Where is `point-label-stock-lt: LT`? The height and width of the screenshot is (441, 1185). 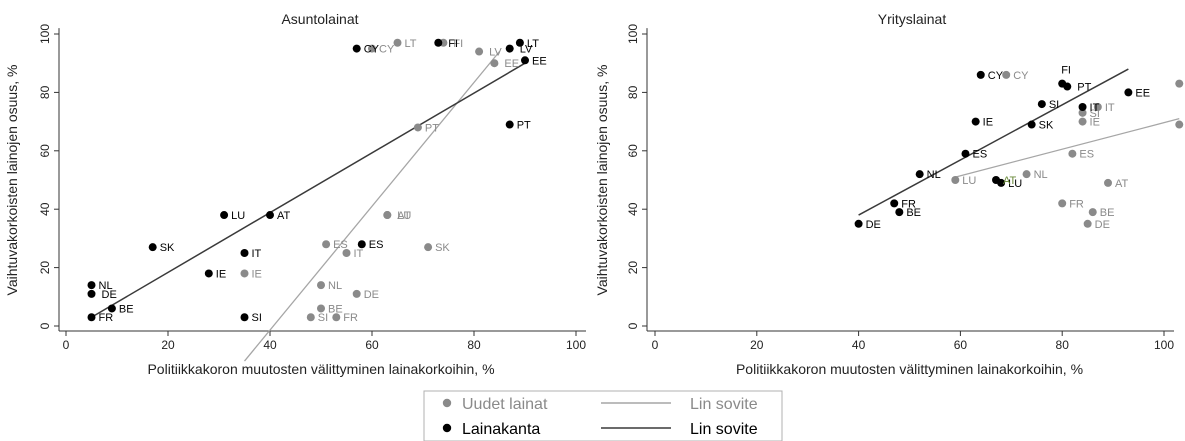 point-label-stock-lt: LT is located at coordinates (533, 44).